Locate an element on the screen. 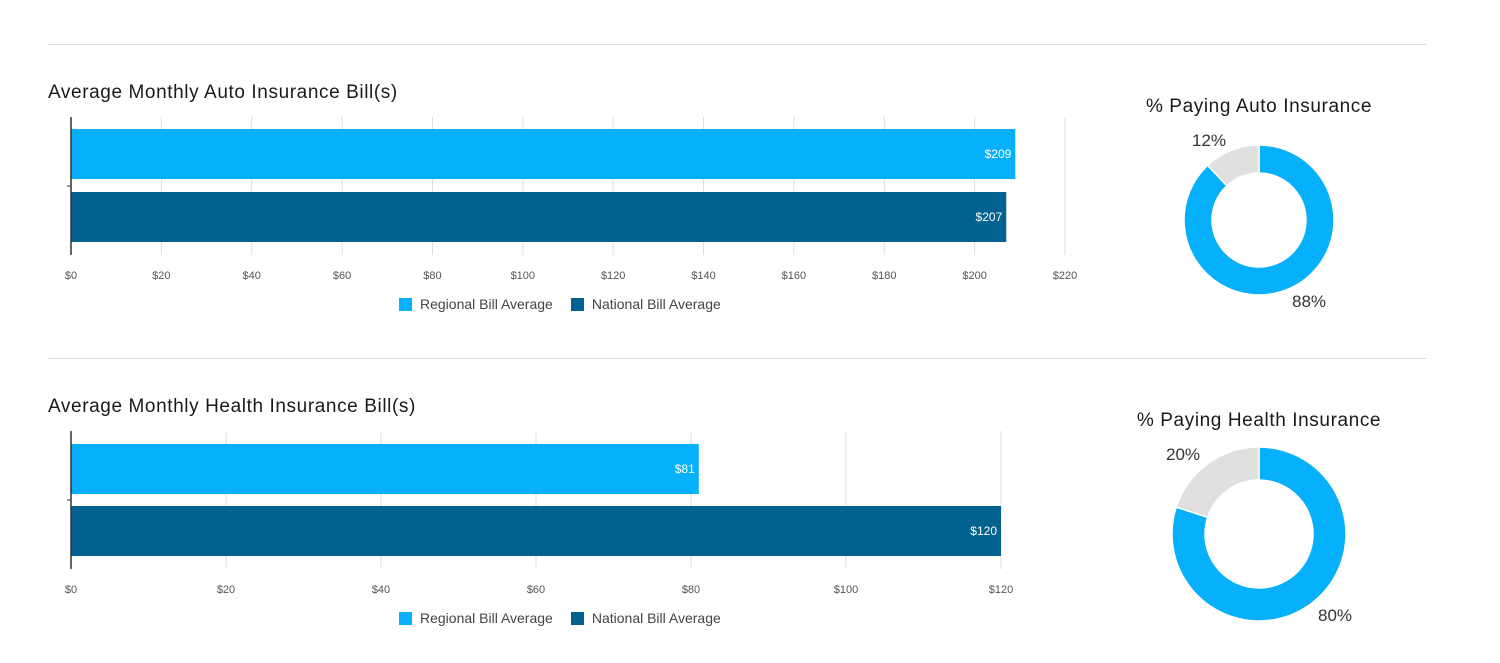 This screenshot has height=663, width=1500. donut-slice-label: 20% is located at coordinates (1183, 454).